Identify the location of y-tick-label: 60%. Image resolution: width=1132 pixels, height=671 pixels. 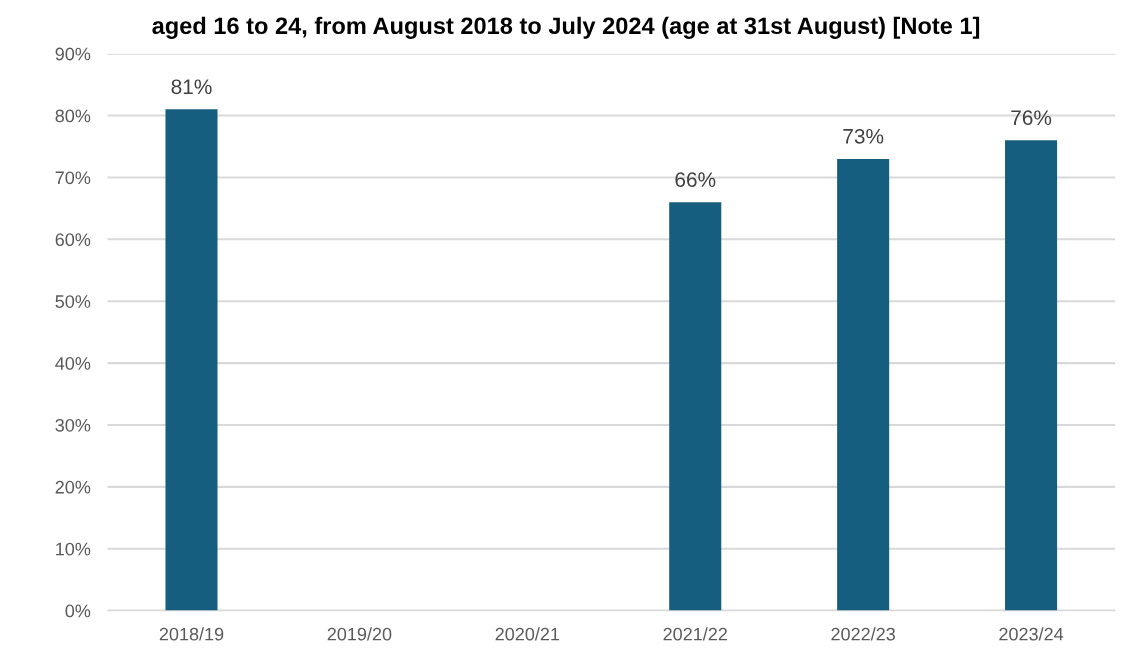
(73, 240).